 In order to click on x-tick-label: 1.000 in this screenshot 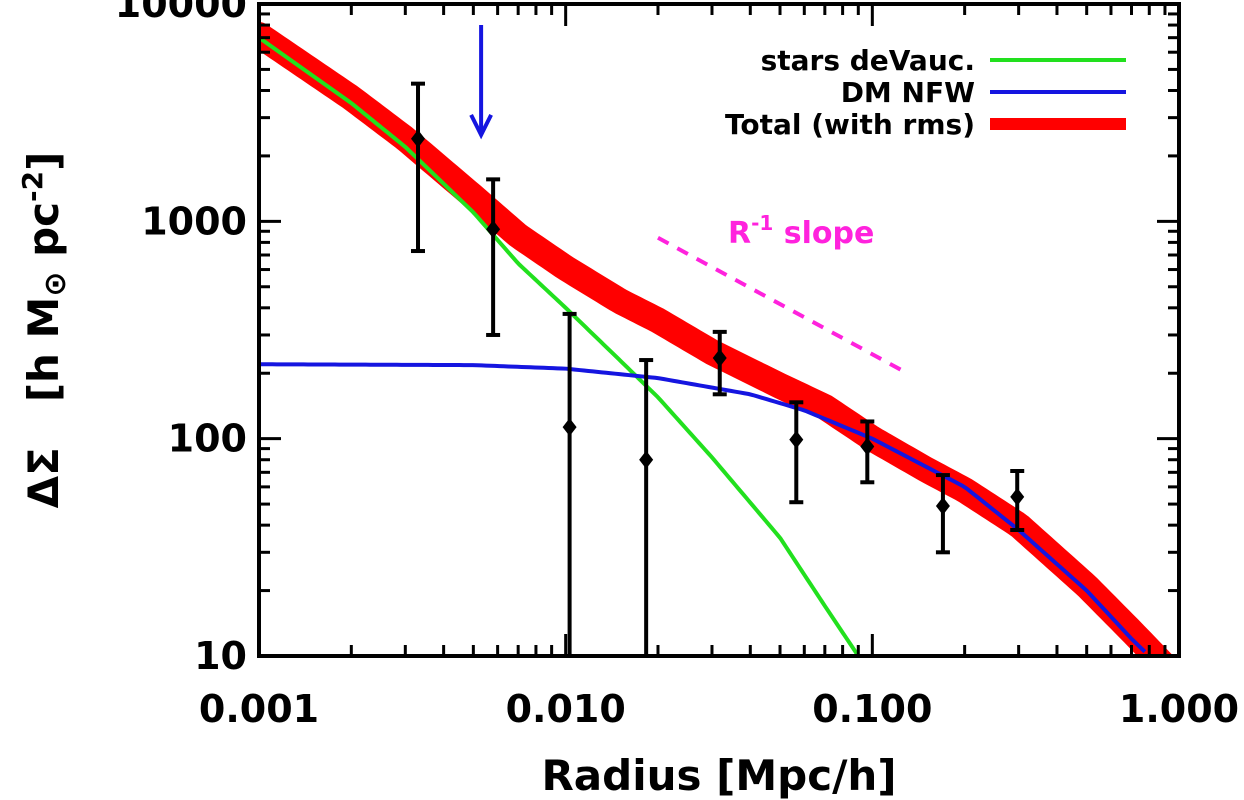, I will do `click(1179, 709)`.